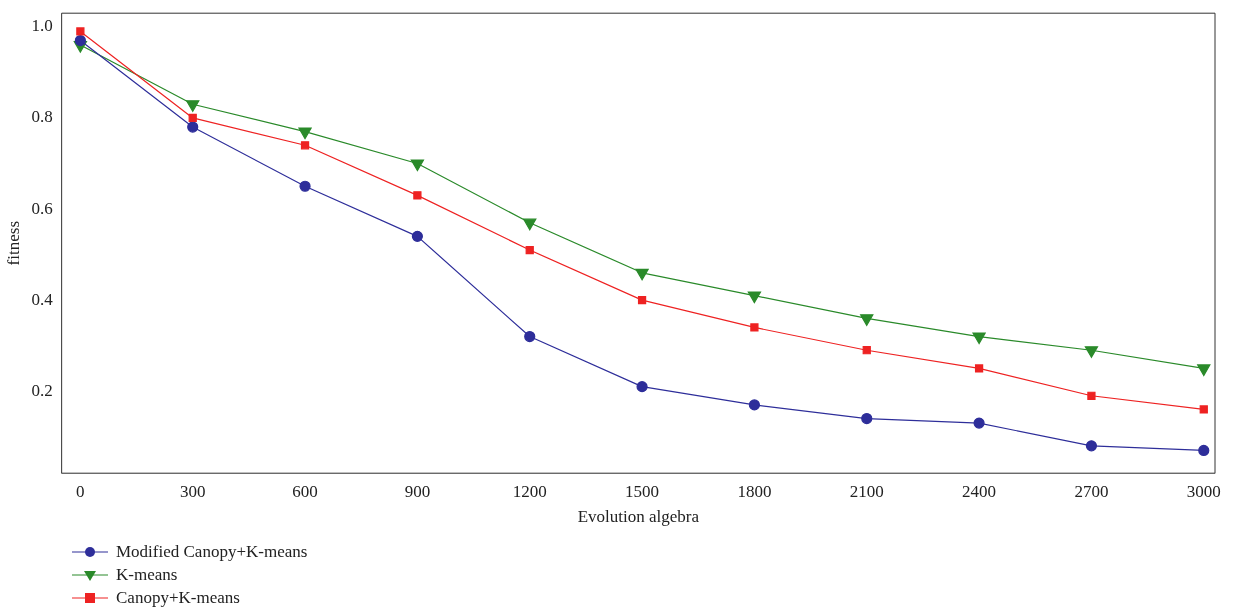 Image resolution: width=1237 pixels, height=615 pixels. What do you see at coordinates (13, 243) in the screenshot?
I see `y-axis-title: fitness` at bounding box center [13, 243].